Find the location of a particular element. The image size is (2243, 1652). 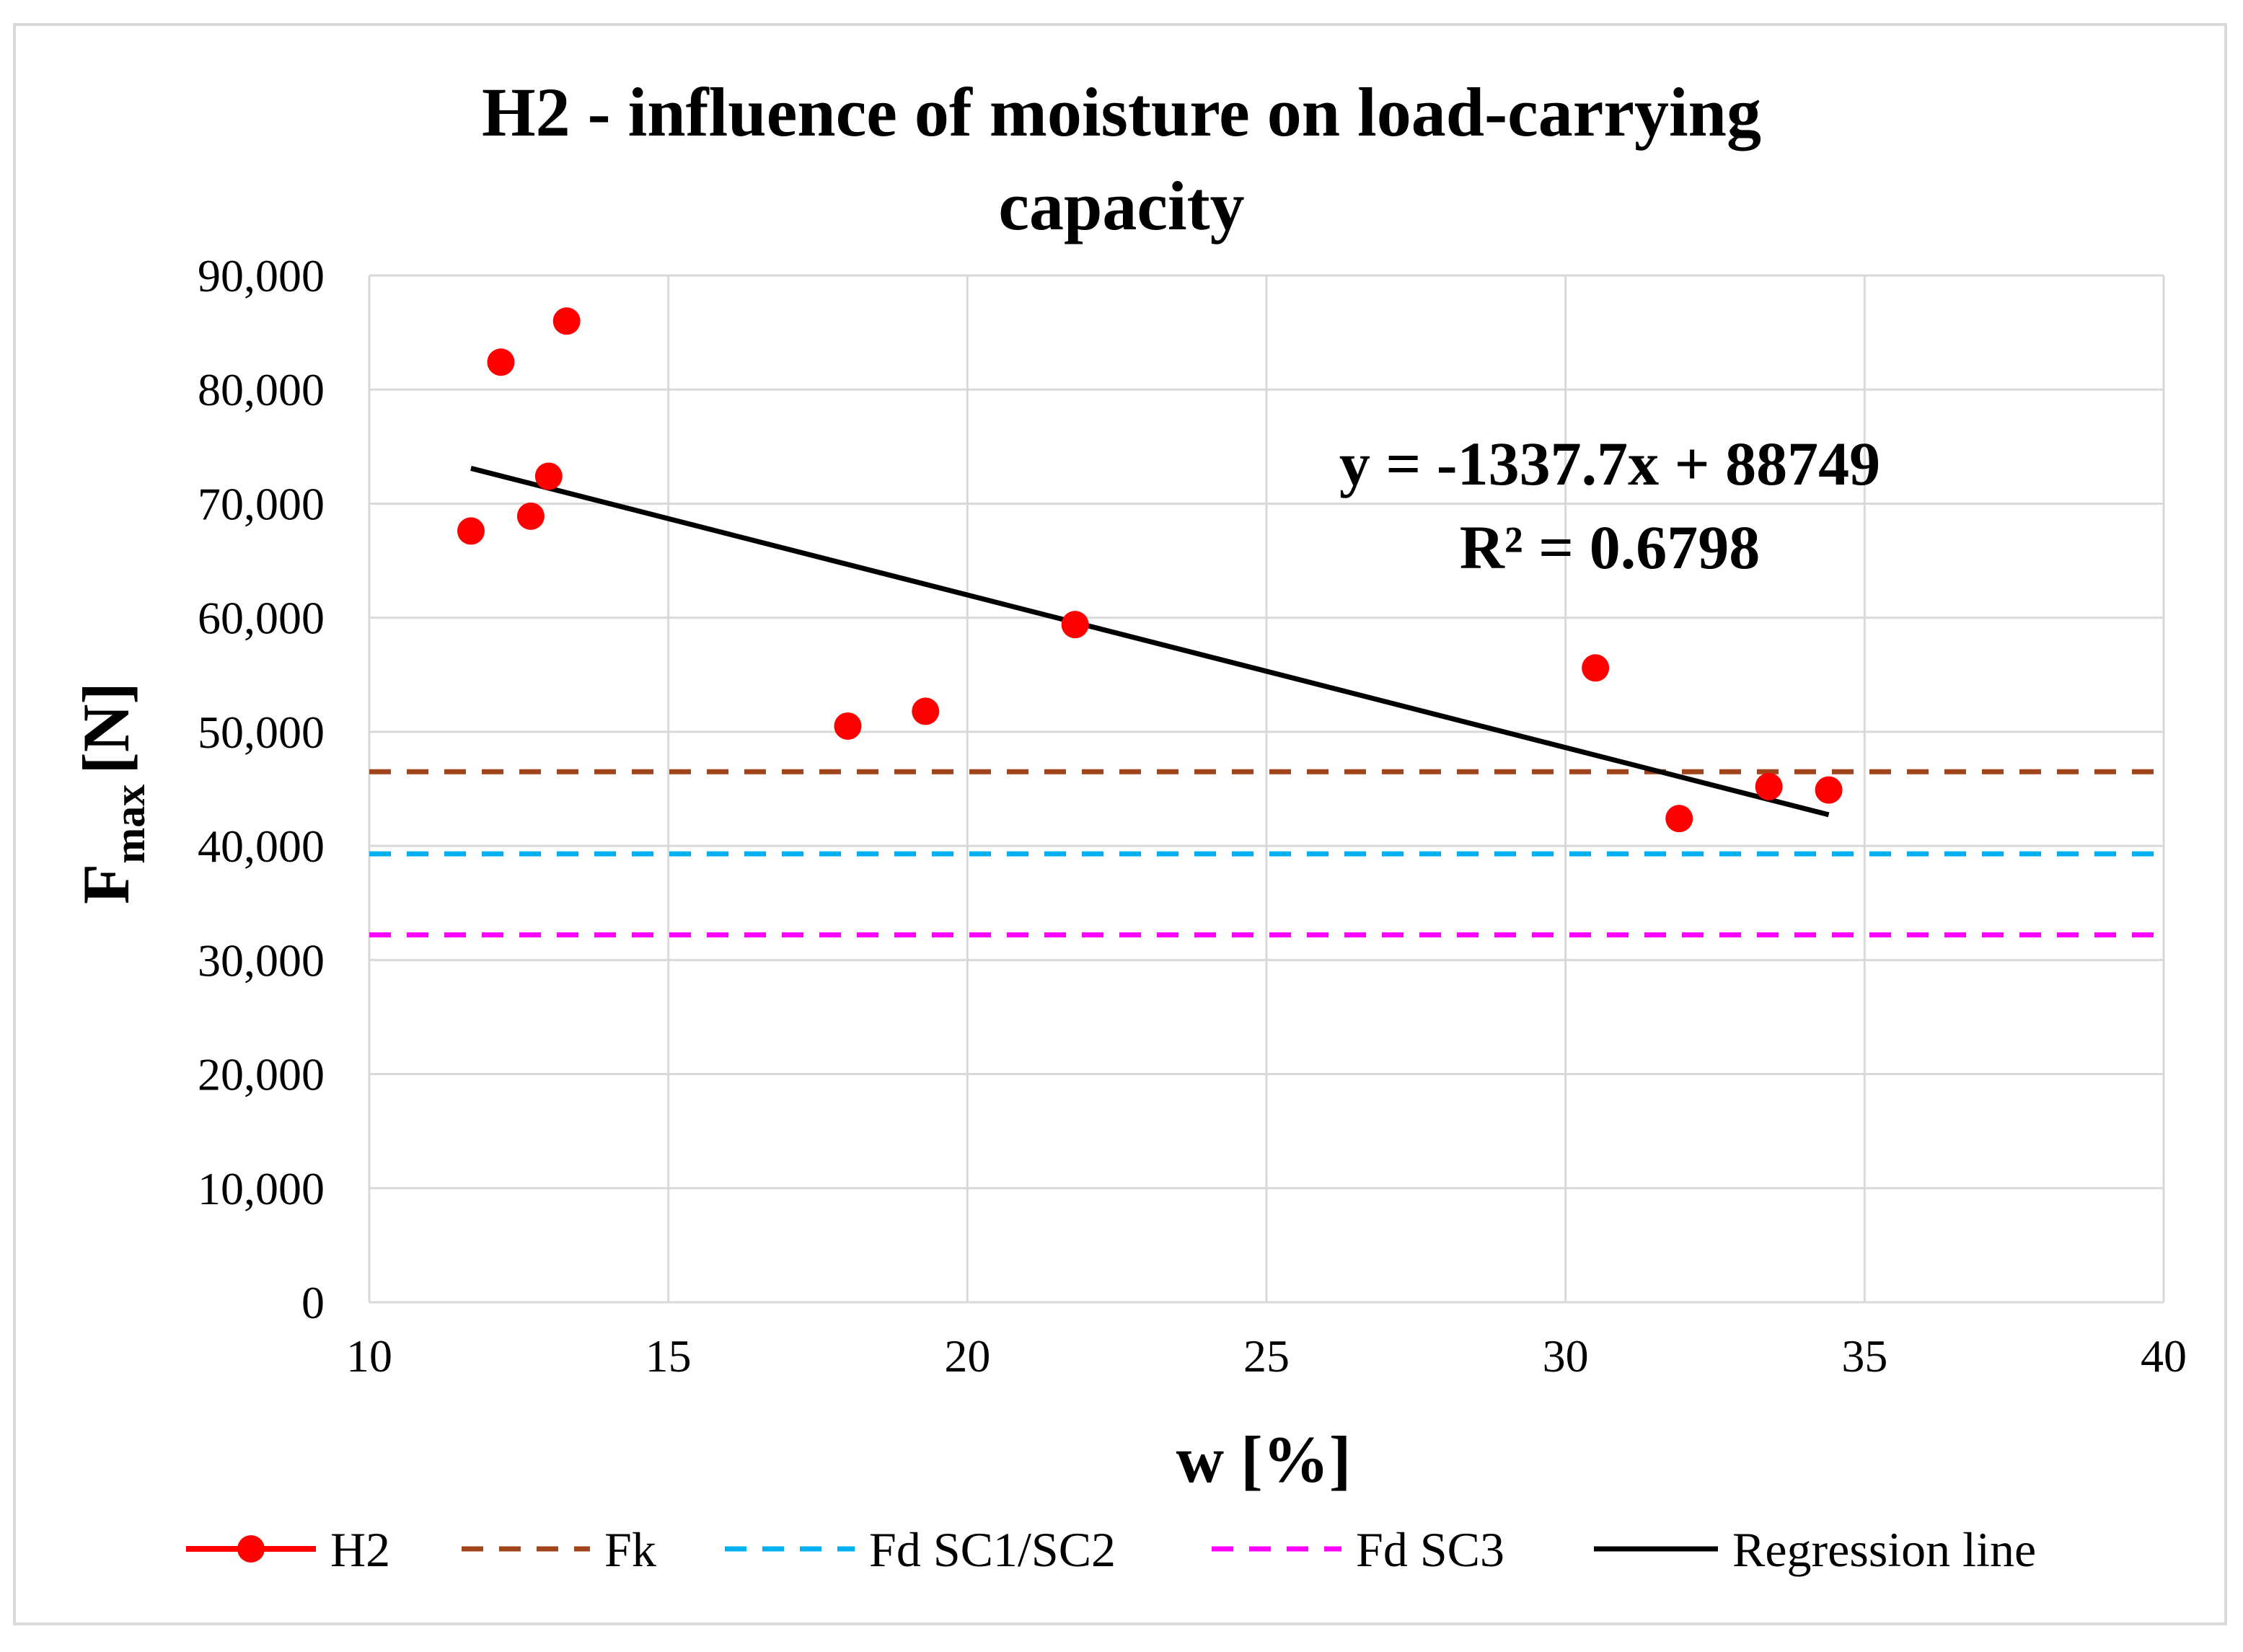

y-tick-label: 20,000 is located at coordinates (261, 1074).